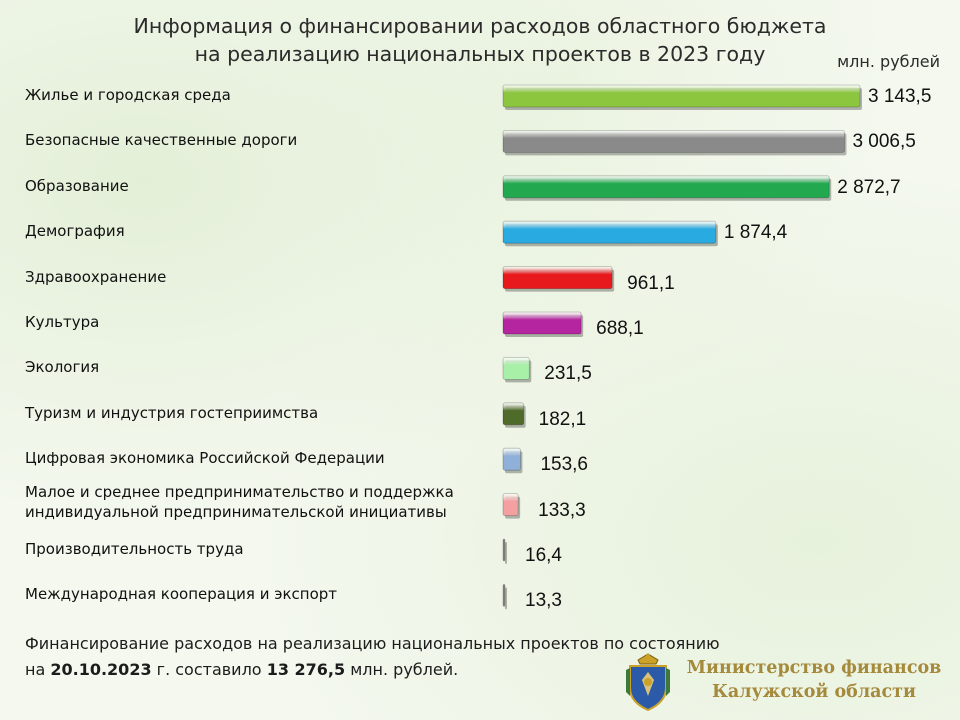  I want to click on value-label: 688,1, so click(620, 328).